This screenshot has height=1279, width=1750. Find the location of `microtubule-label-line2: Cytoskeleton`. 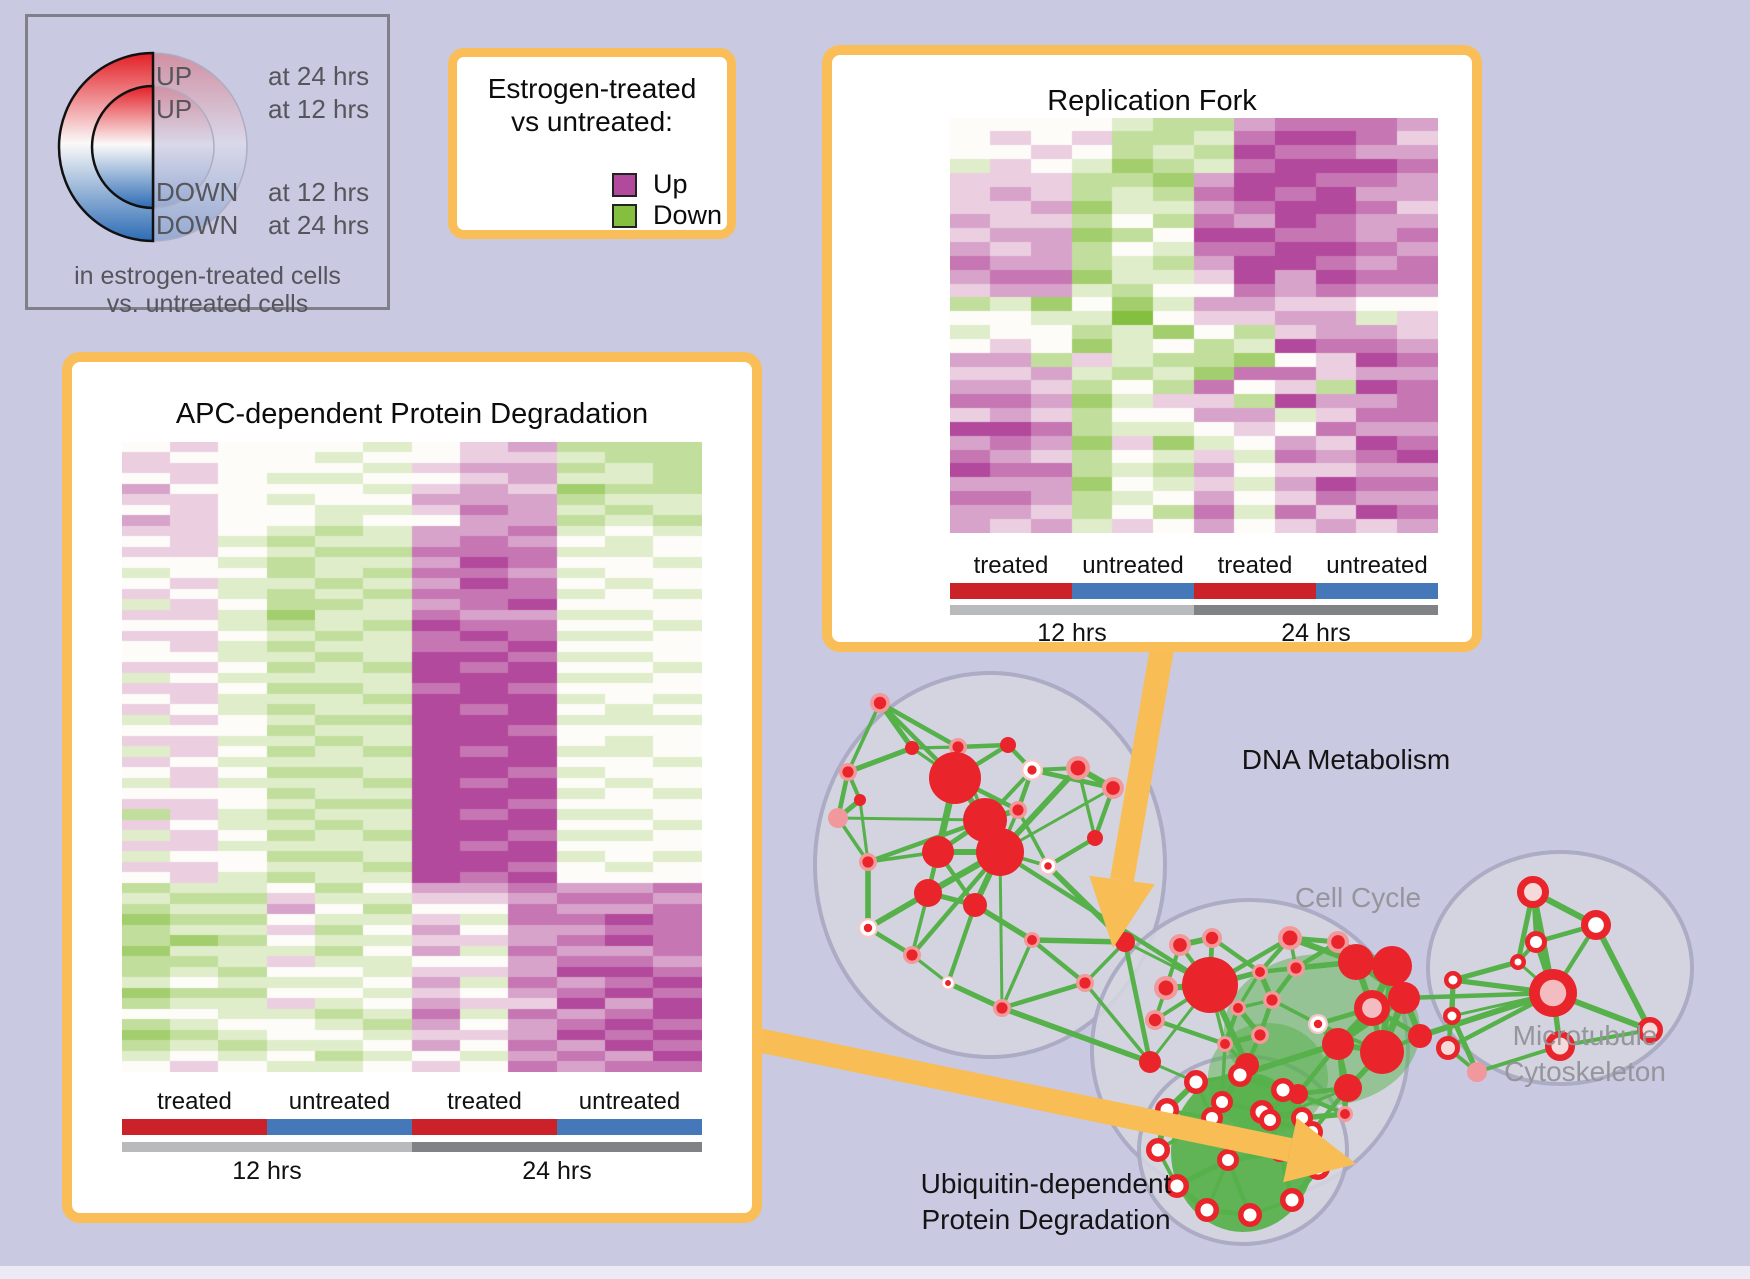

microtubule-label-line2: Cytoskeleton is located at coordinates (1585, 1071).